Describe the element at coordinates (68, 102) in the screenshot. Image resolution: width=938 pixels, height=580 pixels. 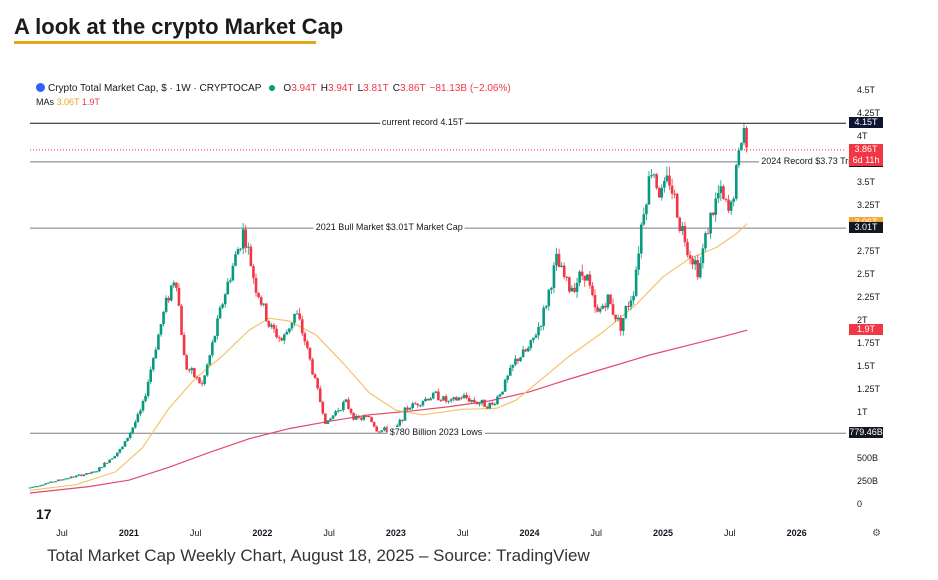
I see `moving-averages-legend: MAs 3.06T 1.9T` at that location.